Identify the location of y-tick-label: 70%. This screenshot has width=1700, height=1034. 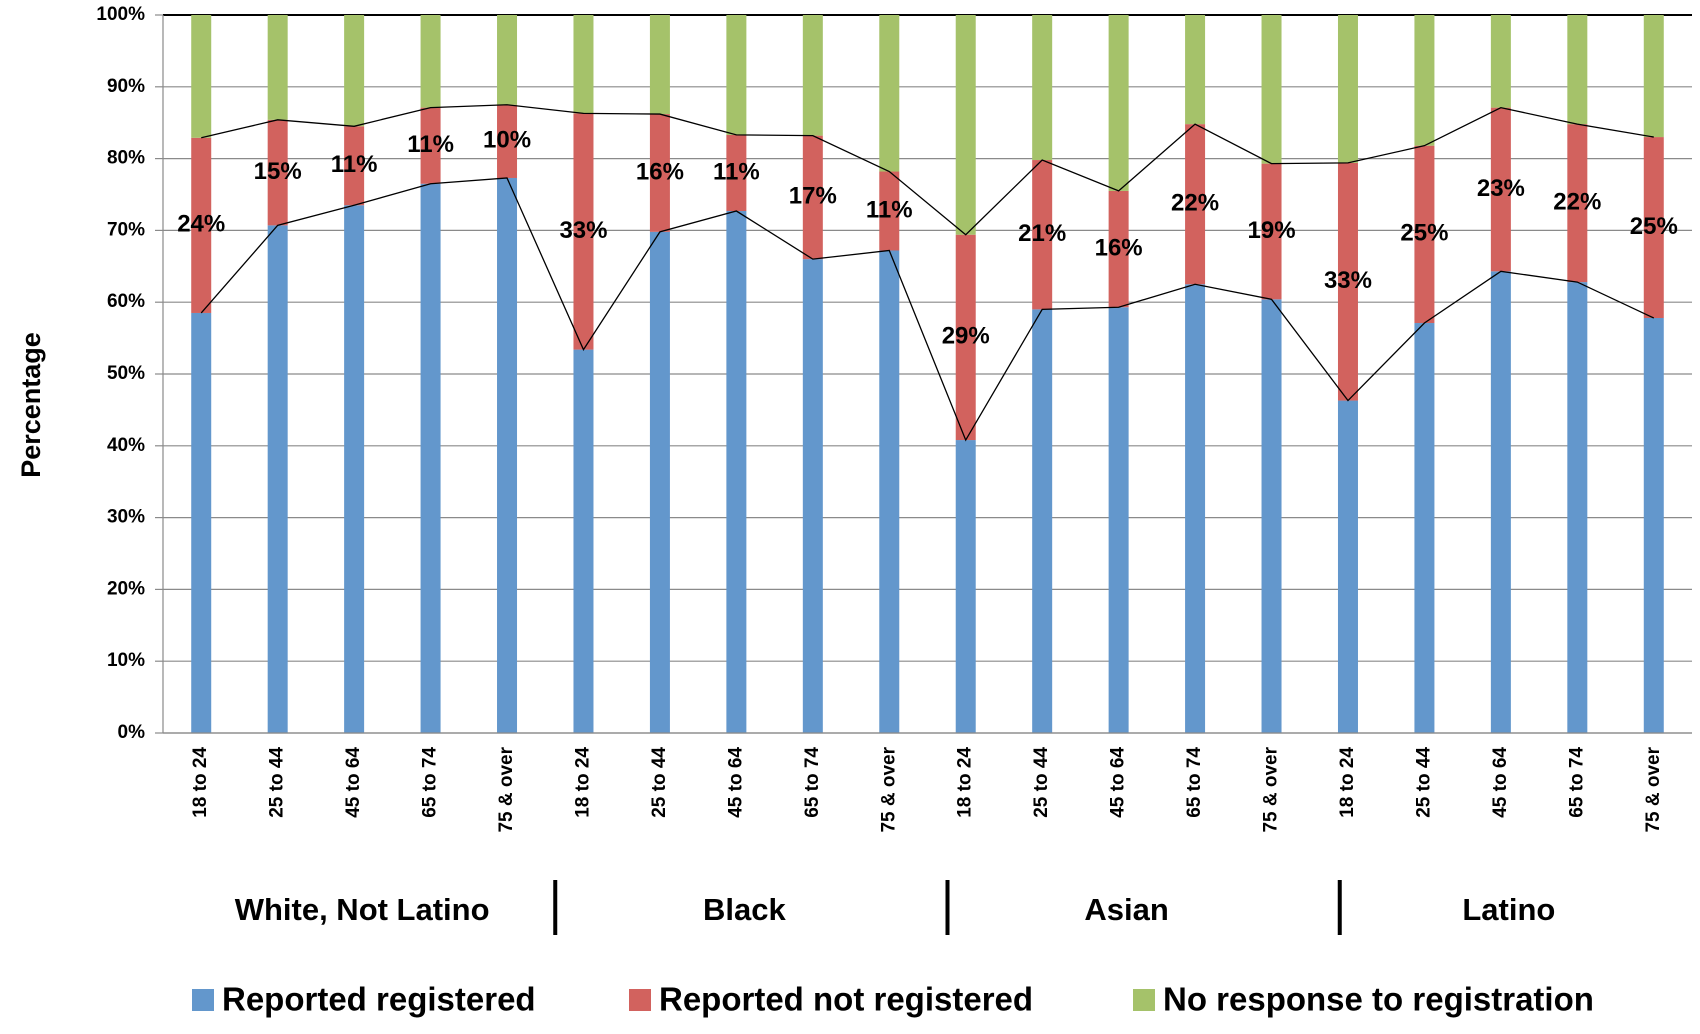
(126, 229).